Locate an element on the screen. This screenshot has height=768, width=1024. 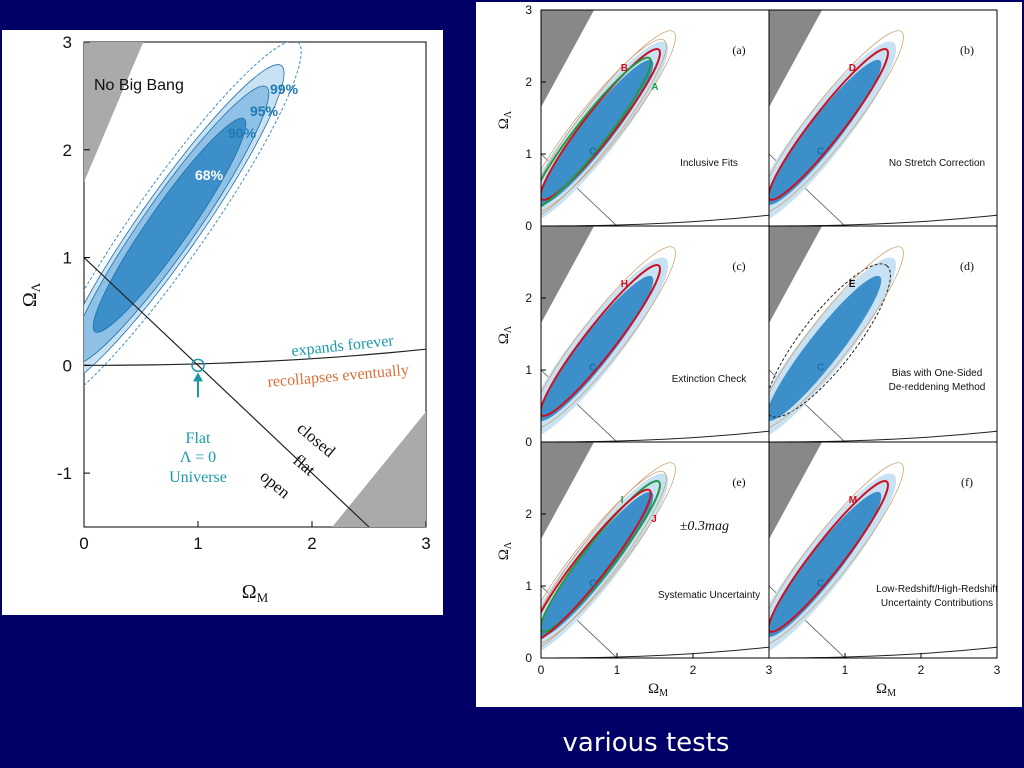
fit-contour-B is located at coordinates (601, 124).